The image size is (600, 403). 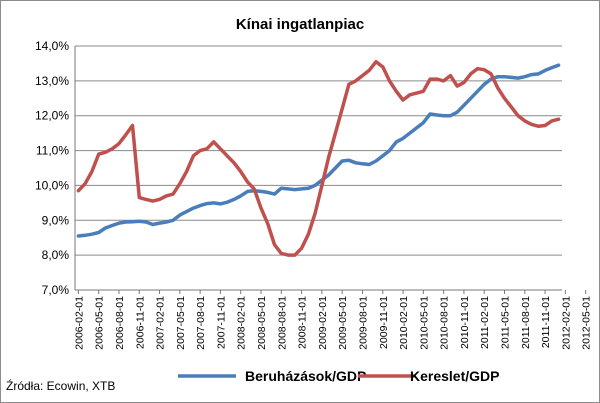 I want to click on chart-title: Kínai ingatlanpiac, so click(x=300, y=24).